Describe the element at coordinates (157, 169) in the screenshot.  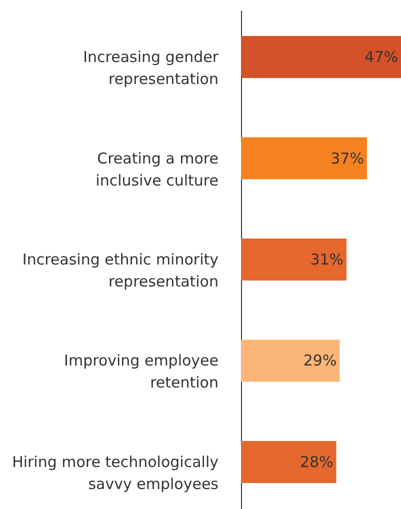
I see `y-tick-label: Creating a more inclusive culture` at that location.